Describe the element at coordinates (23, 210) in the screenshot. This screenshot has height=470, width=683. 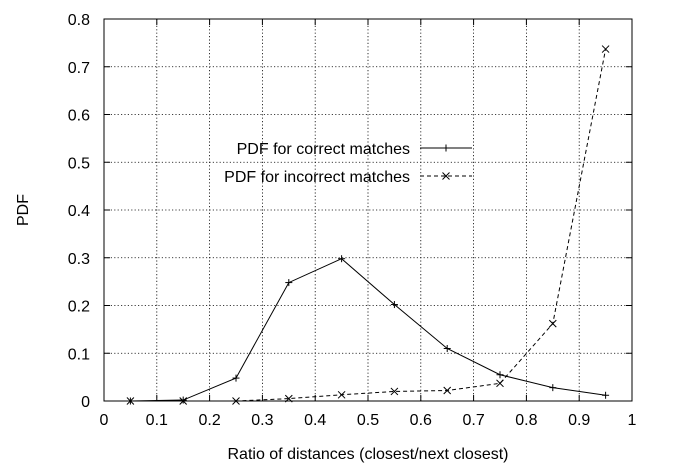
I see `y-axis-label: PDF` at that location.